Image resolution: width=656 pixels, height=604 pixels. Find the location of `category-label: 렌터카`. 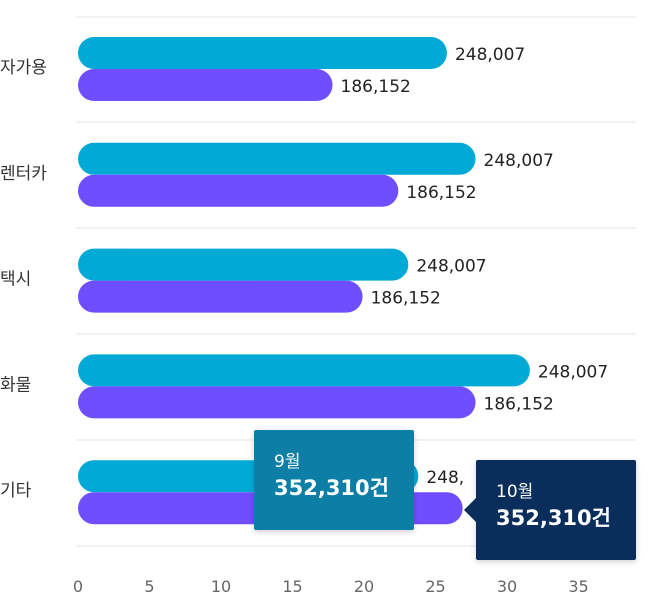

category-label: 렌터카 is located at coordinates (23, 174).